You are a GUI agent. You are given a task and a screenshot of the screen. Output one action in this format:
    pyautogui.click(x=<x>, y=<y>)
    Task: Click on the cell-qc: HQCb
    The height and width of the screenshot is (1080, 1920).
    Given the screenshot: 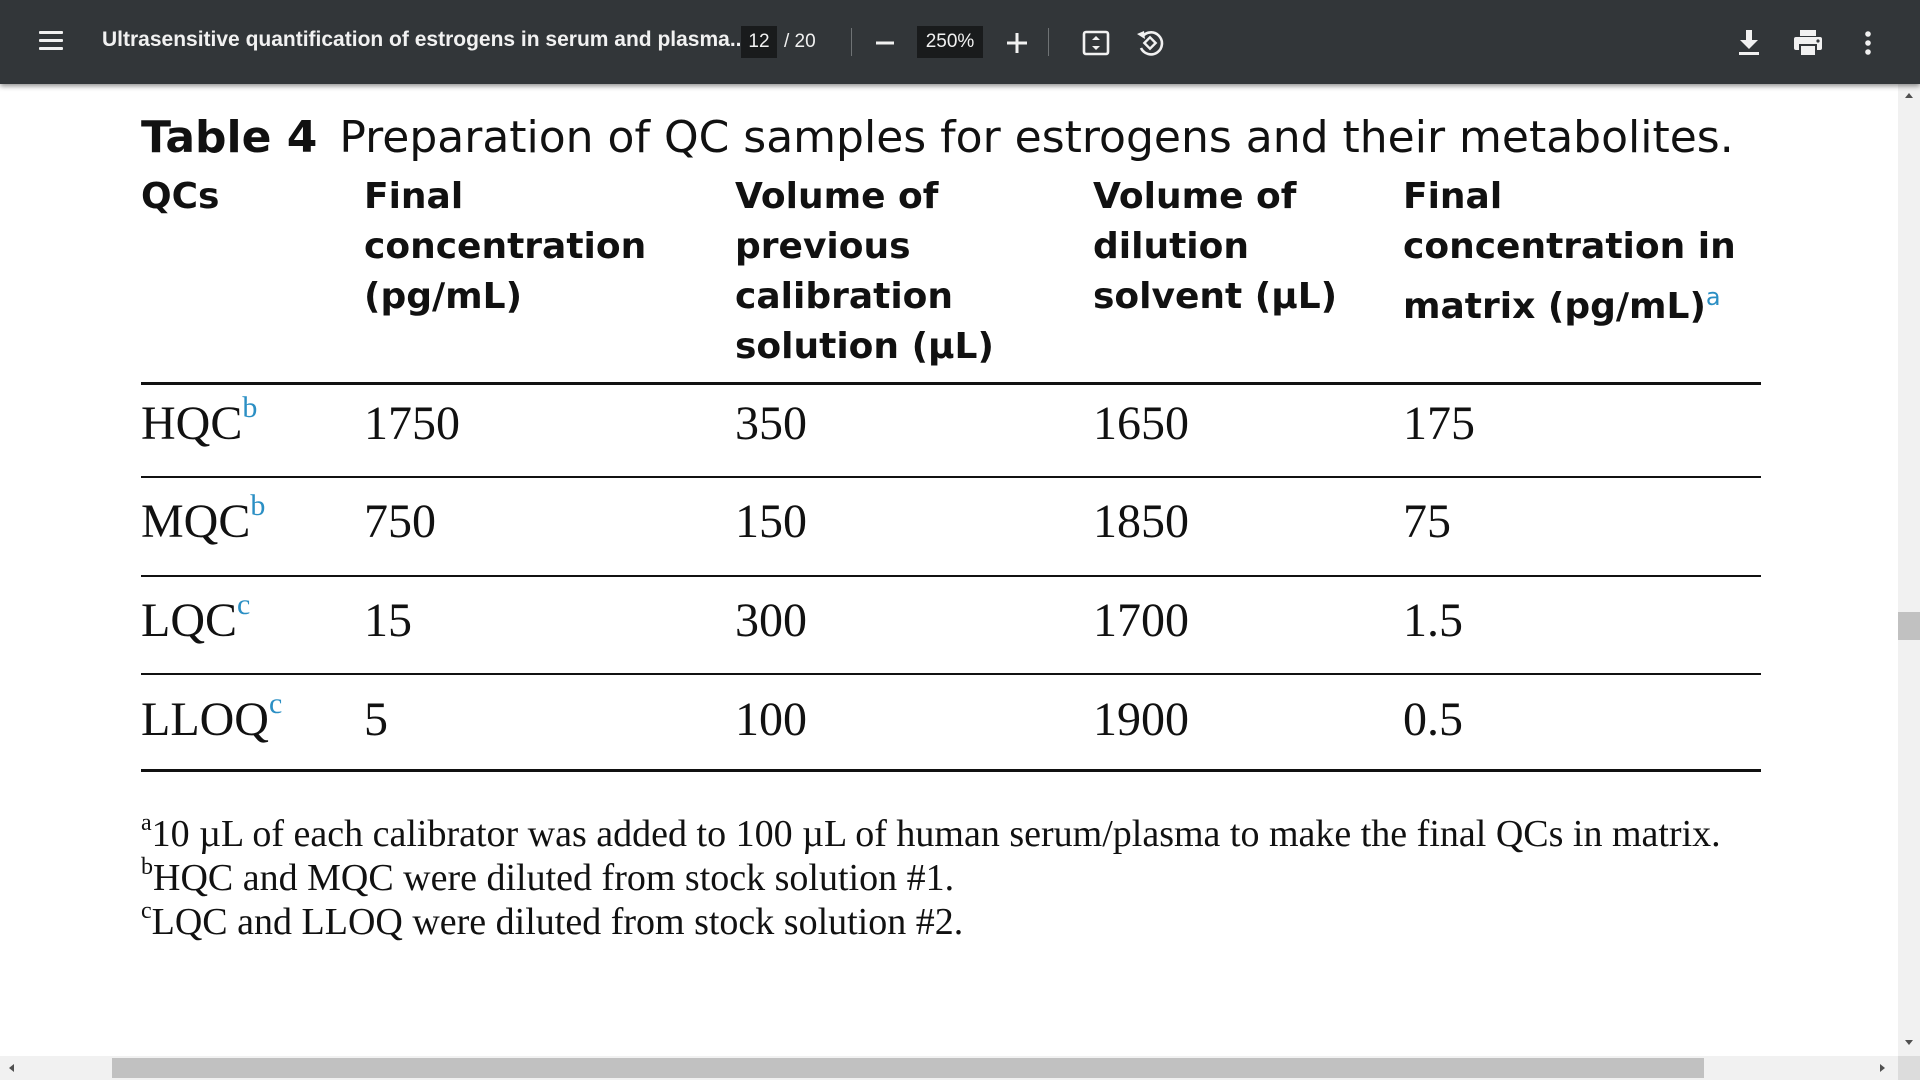 What is the action you would take?
    pyautogui.click(x=199, y=422)
    